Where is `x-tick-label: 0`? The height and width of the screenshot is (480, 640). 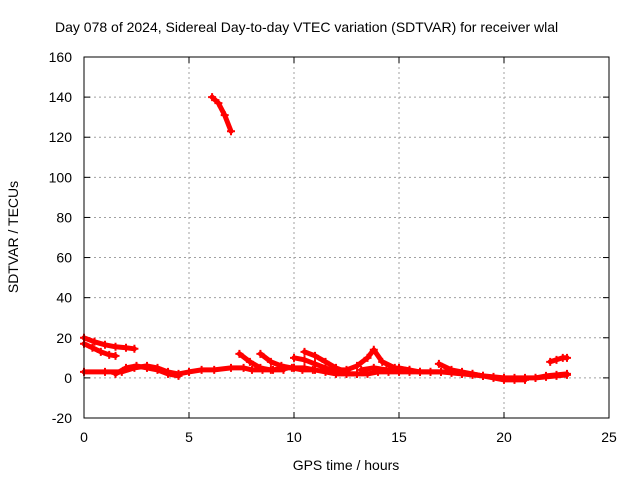 x-tick-label: 0 is located at coordinates (84, 437).